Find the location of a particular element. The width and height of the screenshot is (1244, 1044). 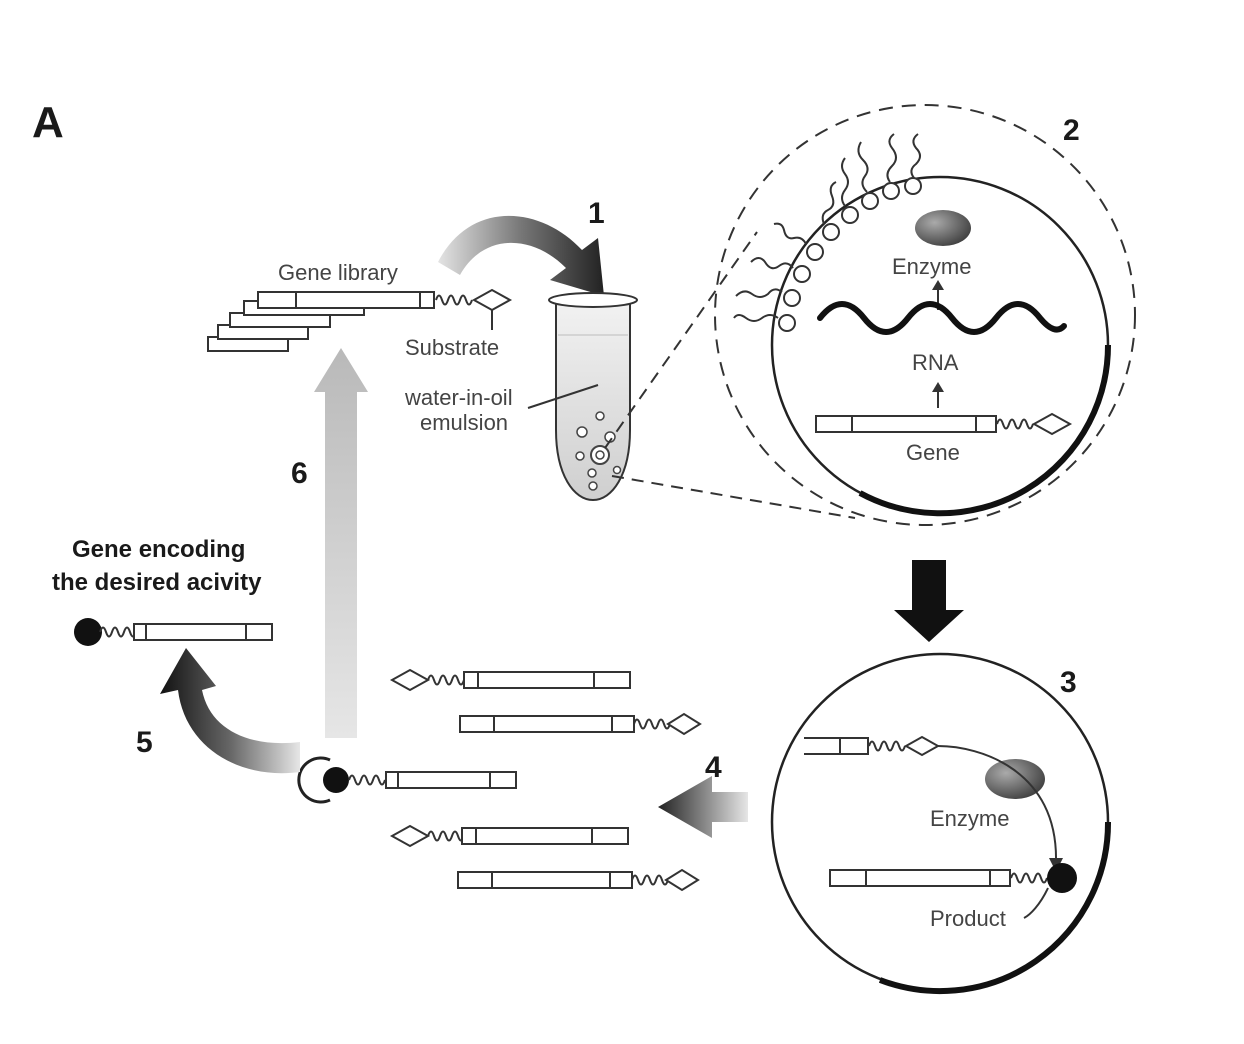

enzyme-label: Enzyme is located at coordinates (931, 266).